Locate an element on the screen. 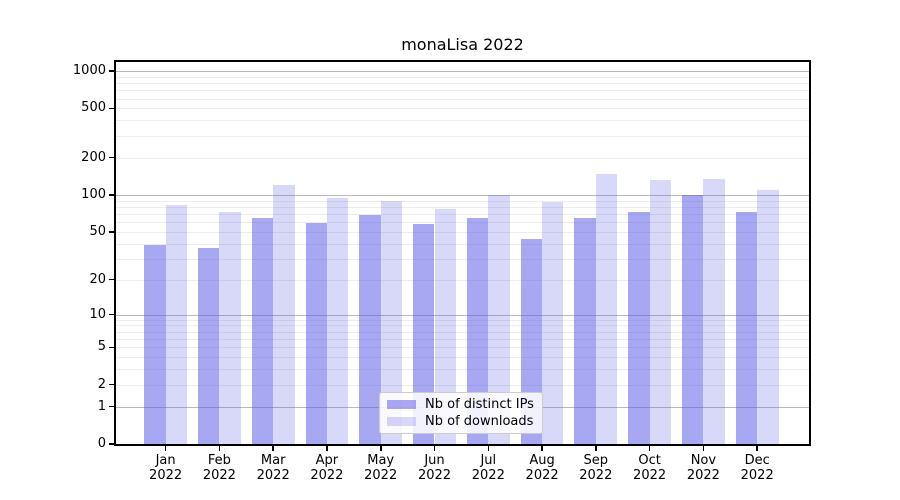 The width and height of the screenshot is (900, 500). chart-title: monaLisa 2022 is located at coordinates (462, 44).